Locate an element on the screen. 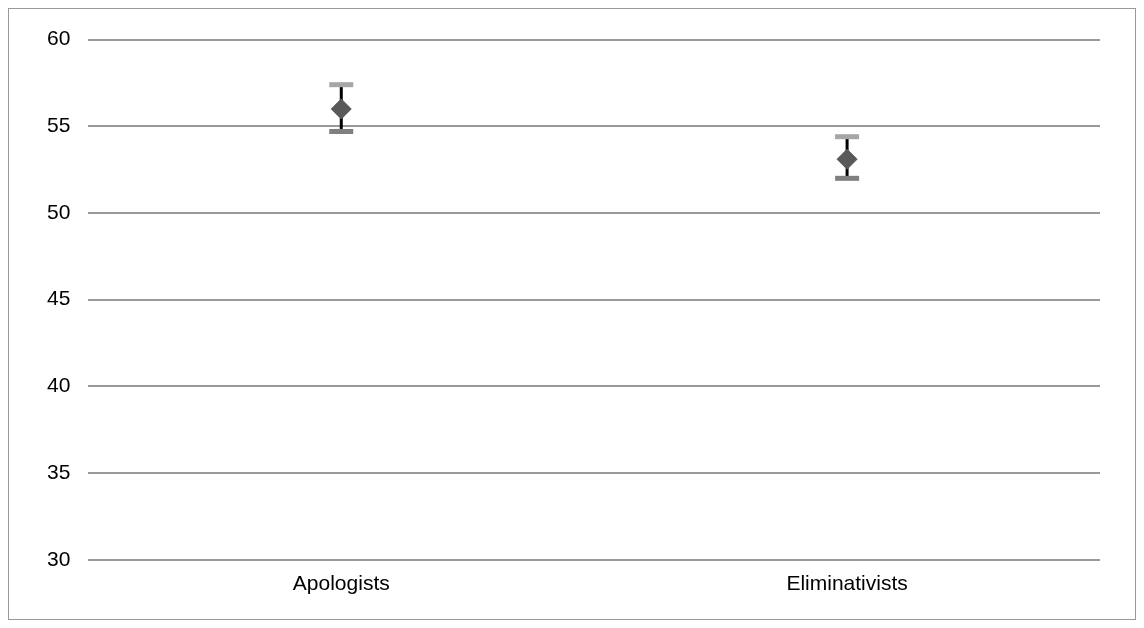  y-tick-label: 50 is located at coordinates (59, 211).